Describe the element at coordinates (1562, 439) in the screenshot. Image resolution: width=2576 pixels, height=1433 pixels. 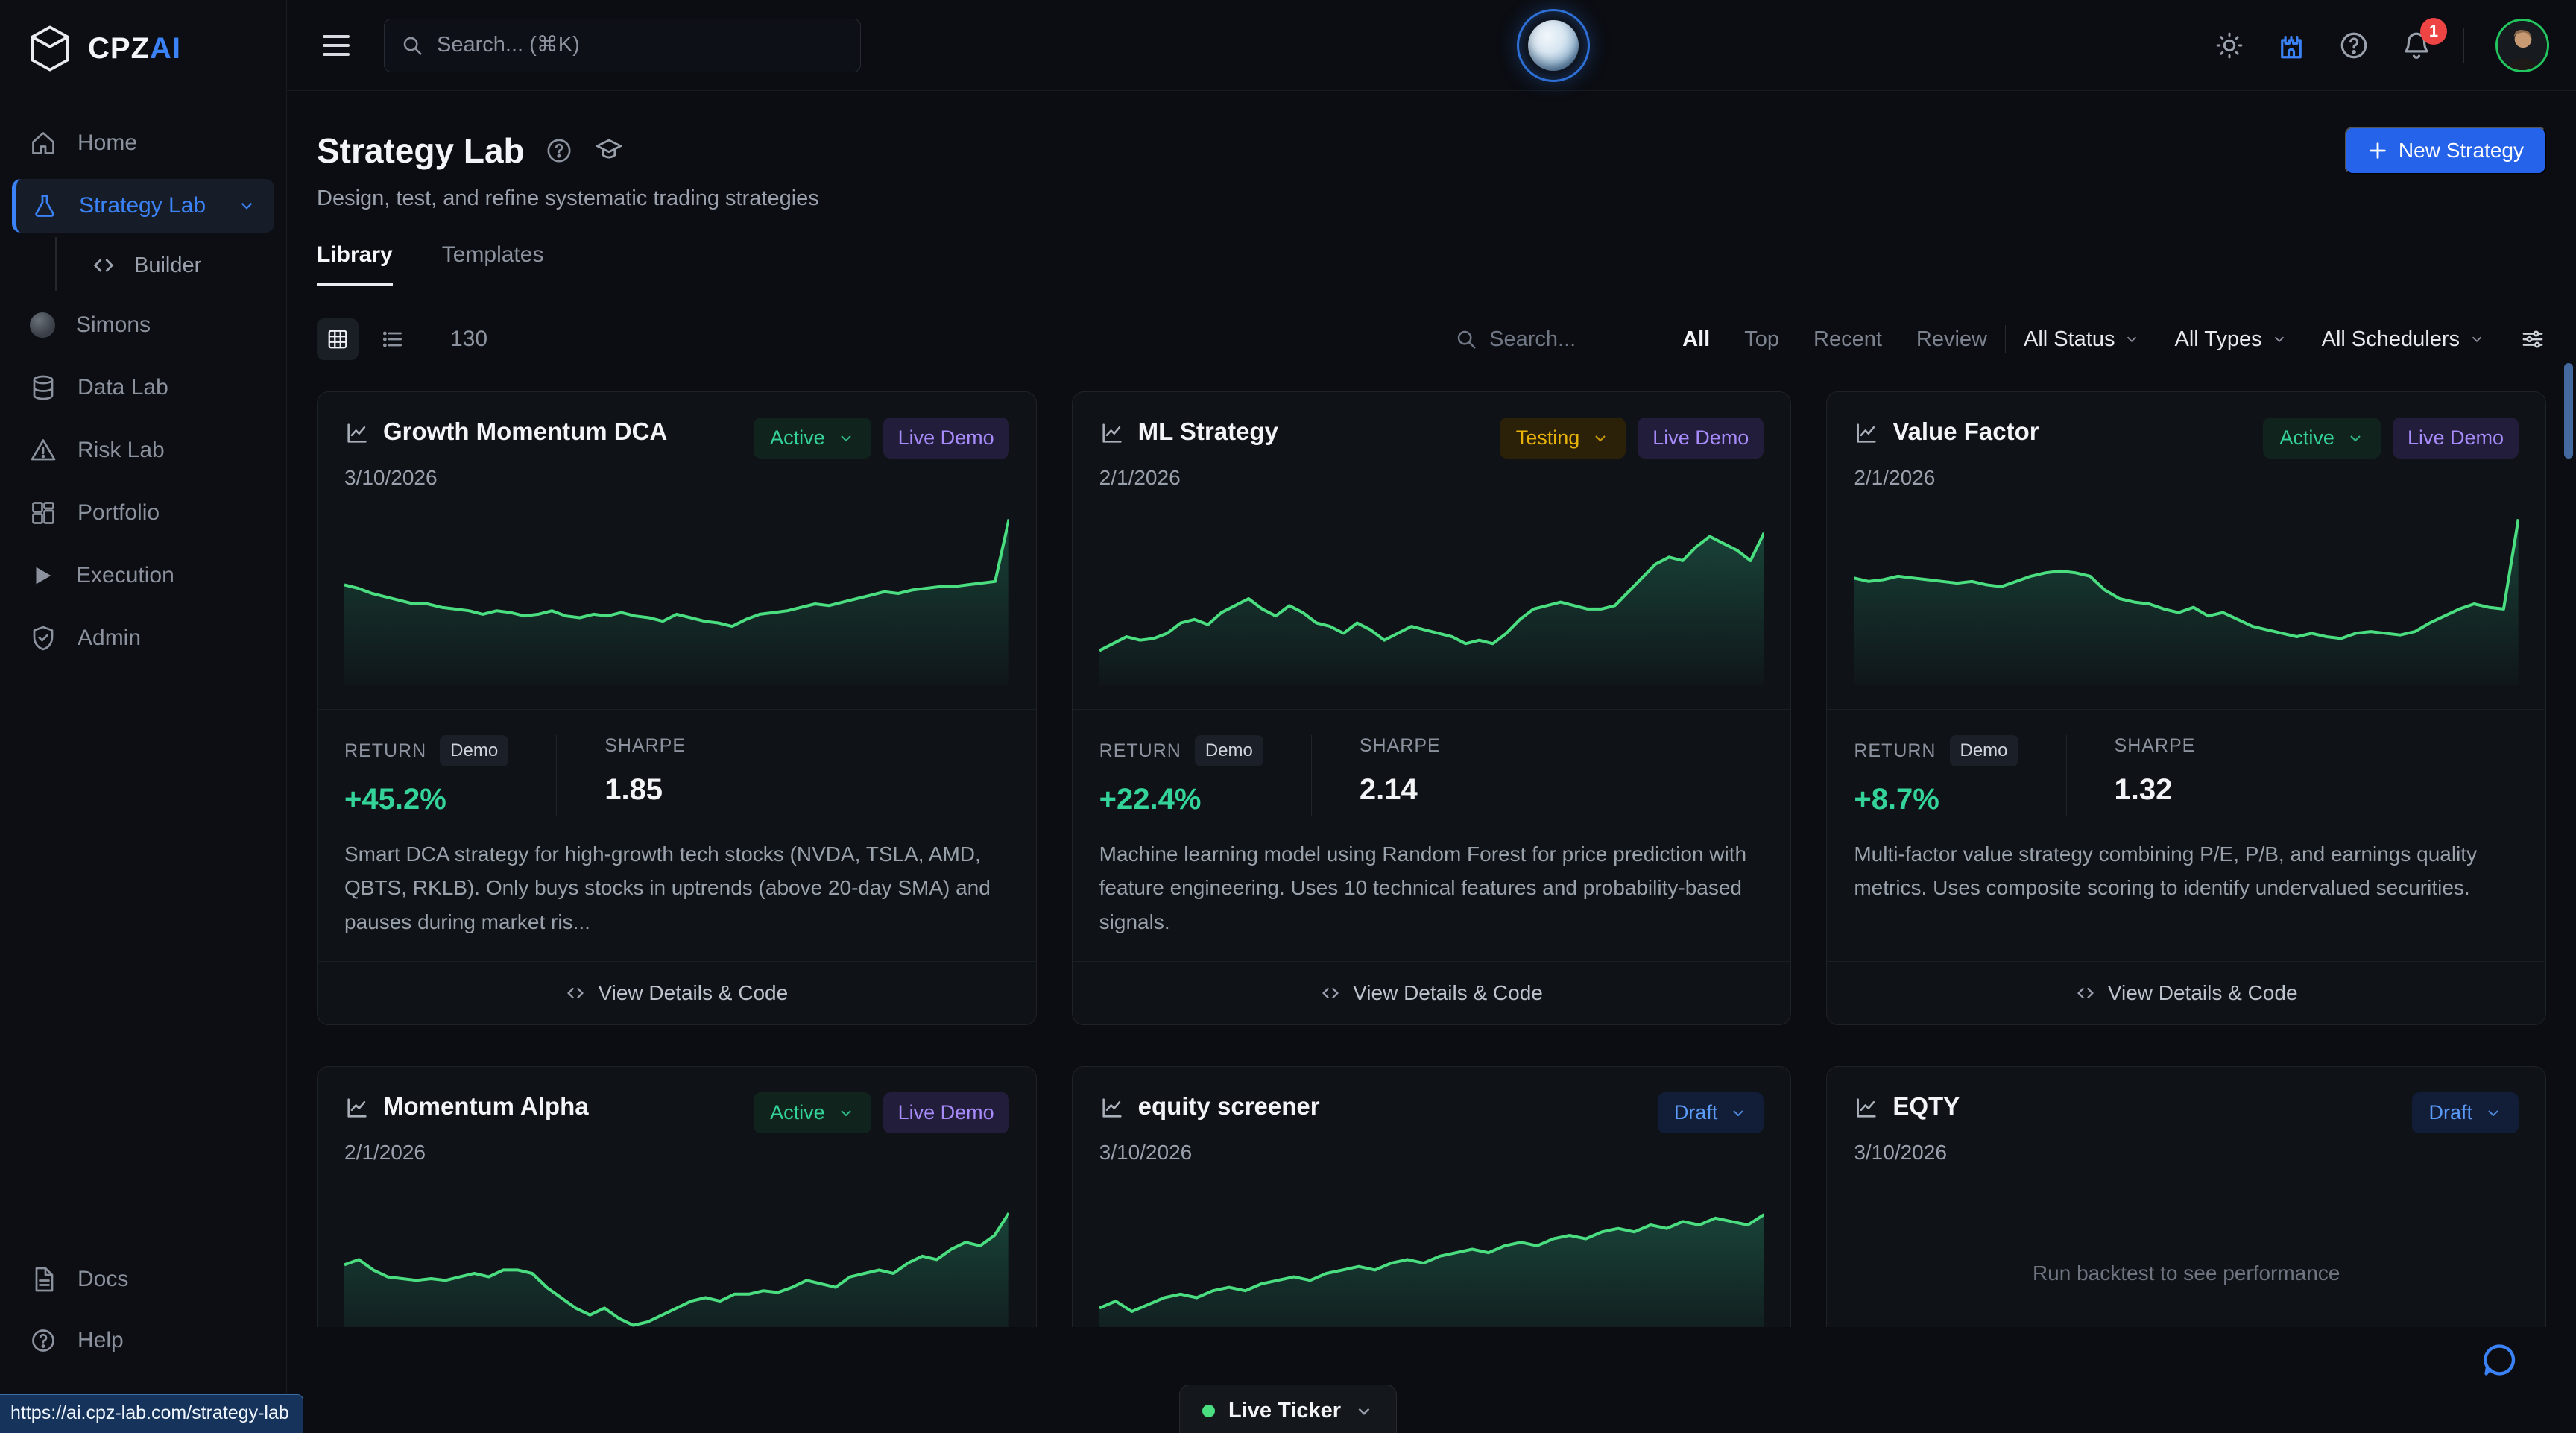
I see `status-pill: Testing` at that location.